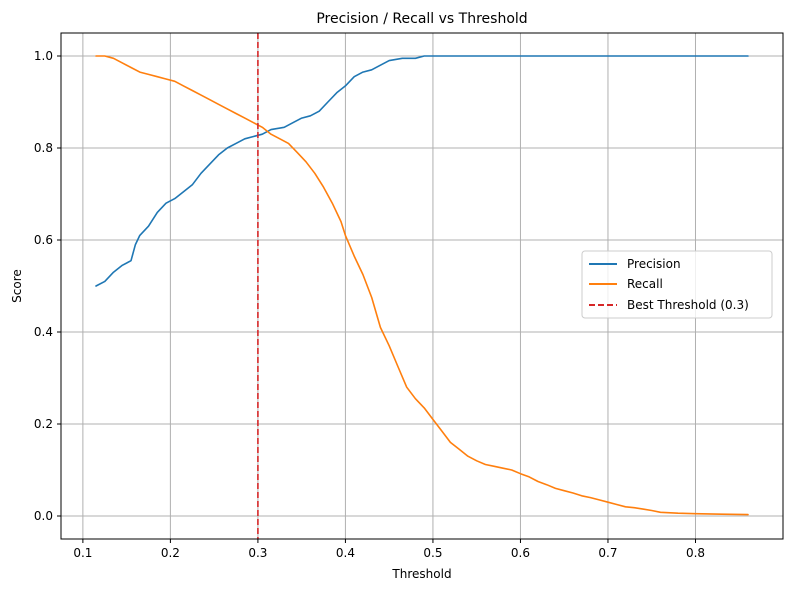  I want to click on x-tick-label: 0.1, so click(82, 553).